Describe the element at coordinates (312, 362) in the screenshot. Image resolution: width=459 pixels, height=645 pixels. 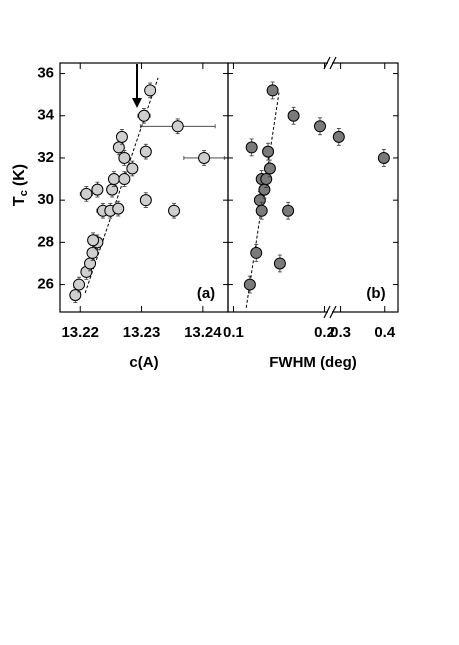
I see `x-axis-label: FWHM (deg)` at that location.